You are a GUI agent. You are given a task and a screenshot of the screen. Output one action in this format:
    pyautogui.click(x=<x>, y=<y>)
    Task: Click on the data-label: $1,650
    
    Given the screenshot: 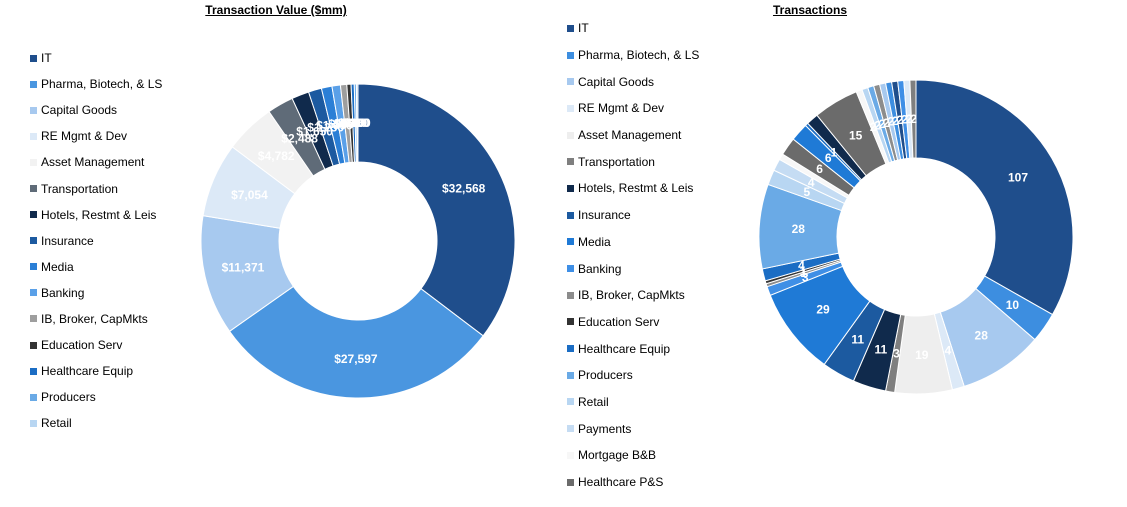 What is the action you would take?
    pyautogui.click(x=314, y=131)
    